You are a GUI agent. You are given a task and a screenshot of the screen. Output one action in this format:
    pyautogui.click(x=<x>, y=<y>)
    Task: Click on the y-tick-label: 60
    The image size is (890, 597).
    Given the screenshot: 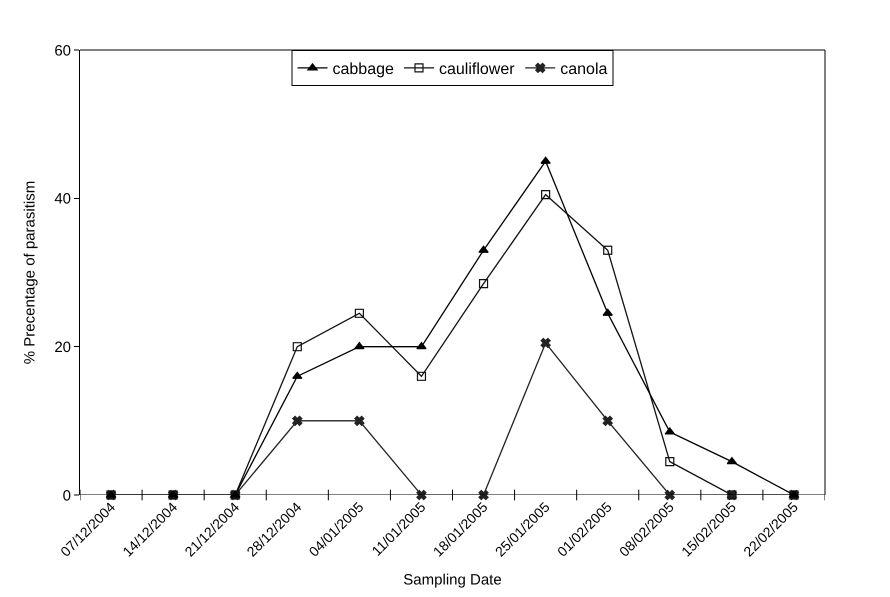 What is the action you would take?
    pyautogui.click(x=62, y=51)
    